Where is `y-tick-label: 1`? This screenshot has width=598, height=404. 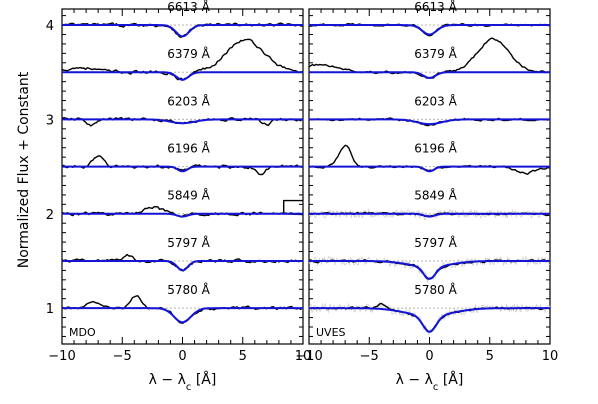 y-tick-label: 1 is located at coordinates (50, 309).